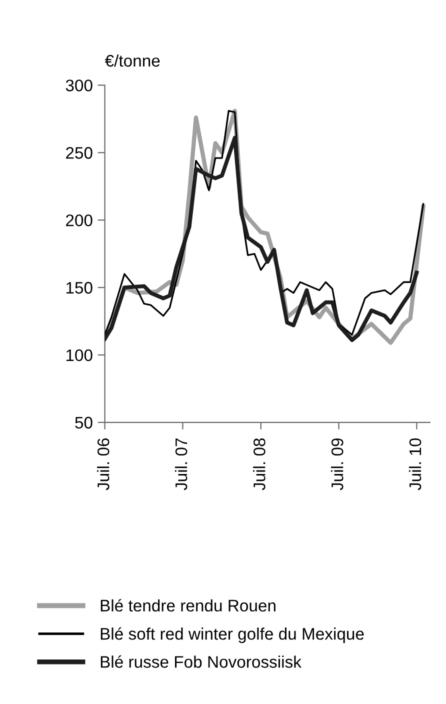  I want to click on y-tick-label: 300, so click(79, 86).